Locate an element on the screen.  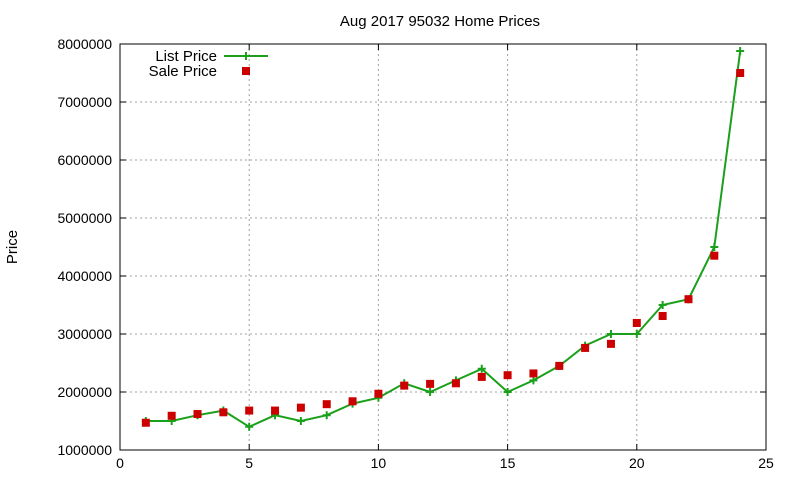
chart-title: Aug 2017 95032 Home Prices is located at coordinates (440, 21).